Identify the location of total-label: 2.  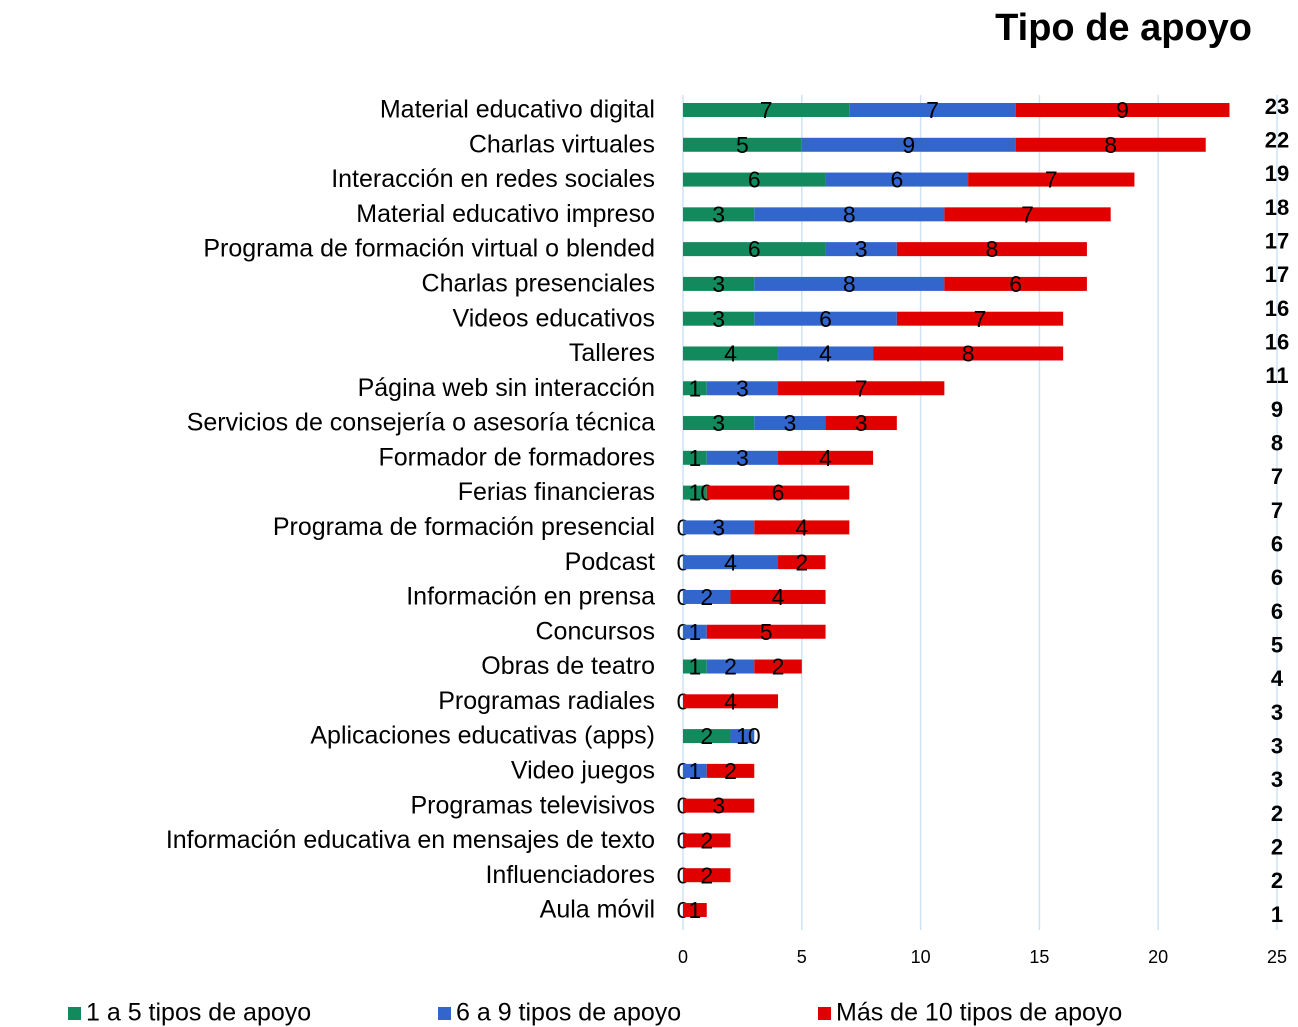
(1277, 813).